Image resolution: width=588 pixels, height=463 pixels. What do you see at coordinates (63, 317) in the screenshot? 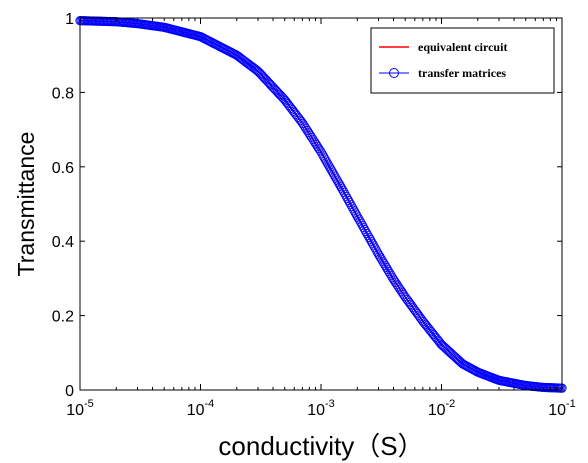
I see `y-tick-label: 0.2` at bounding box center [63, 317].